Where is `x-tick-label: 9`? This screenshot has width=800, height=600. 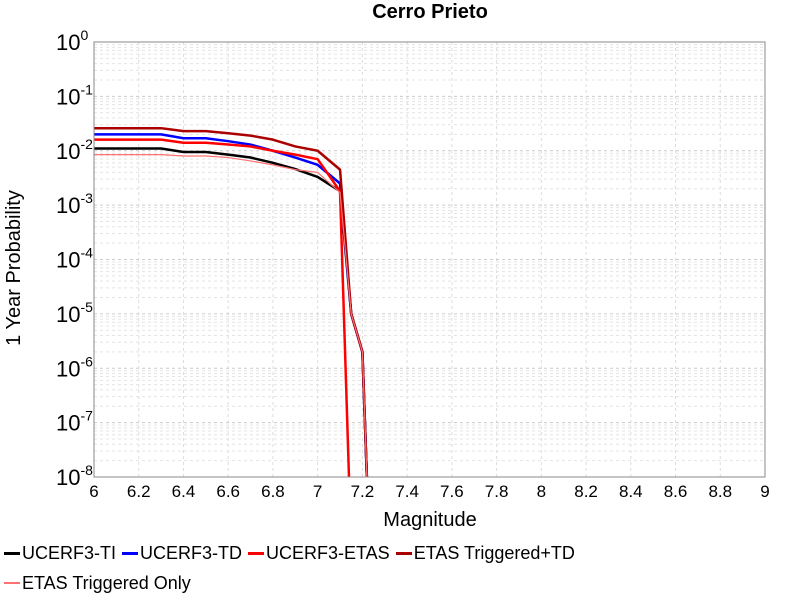
x-tick-label: 9 is located at coordinates (764, 491).